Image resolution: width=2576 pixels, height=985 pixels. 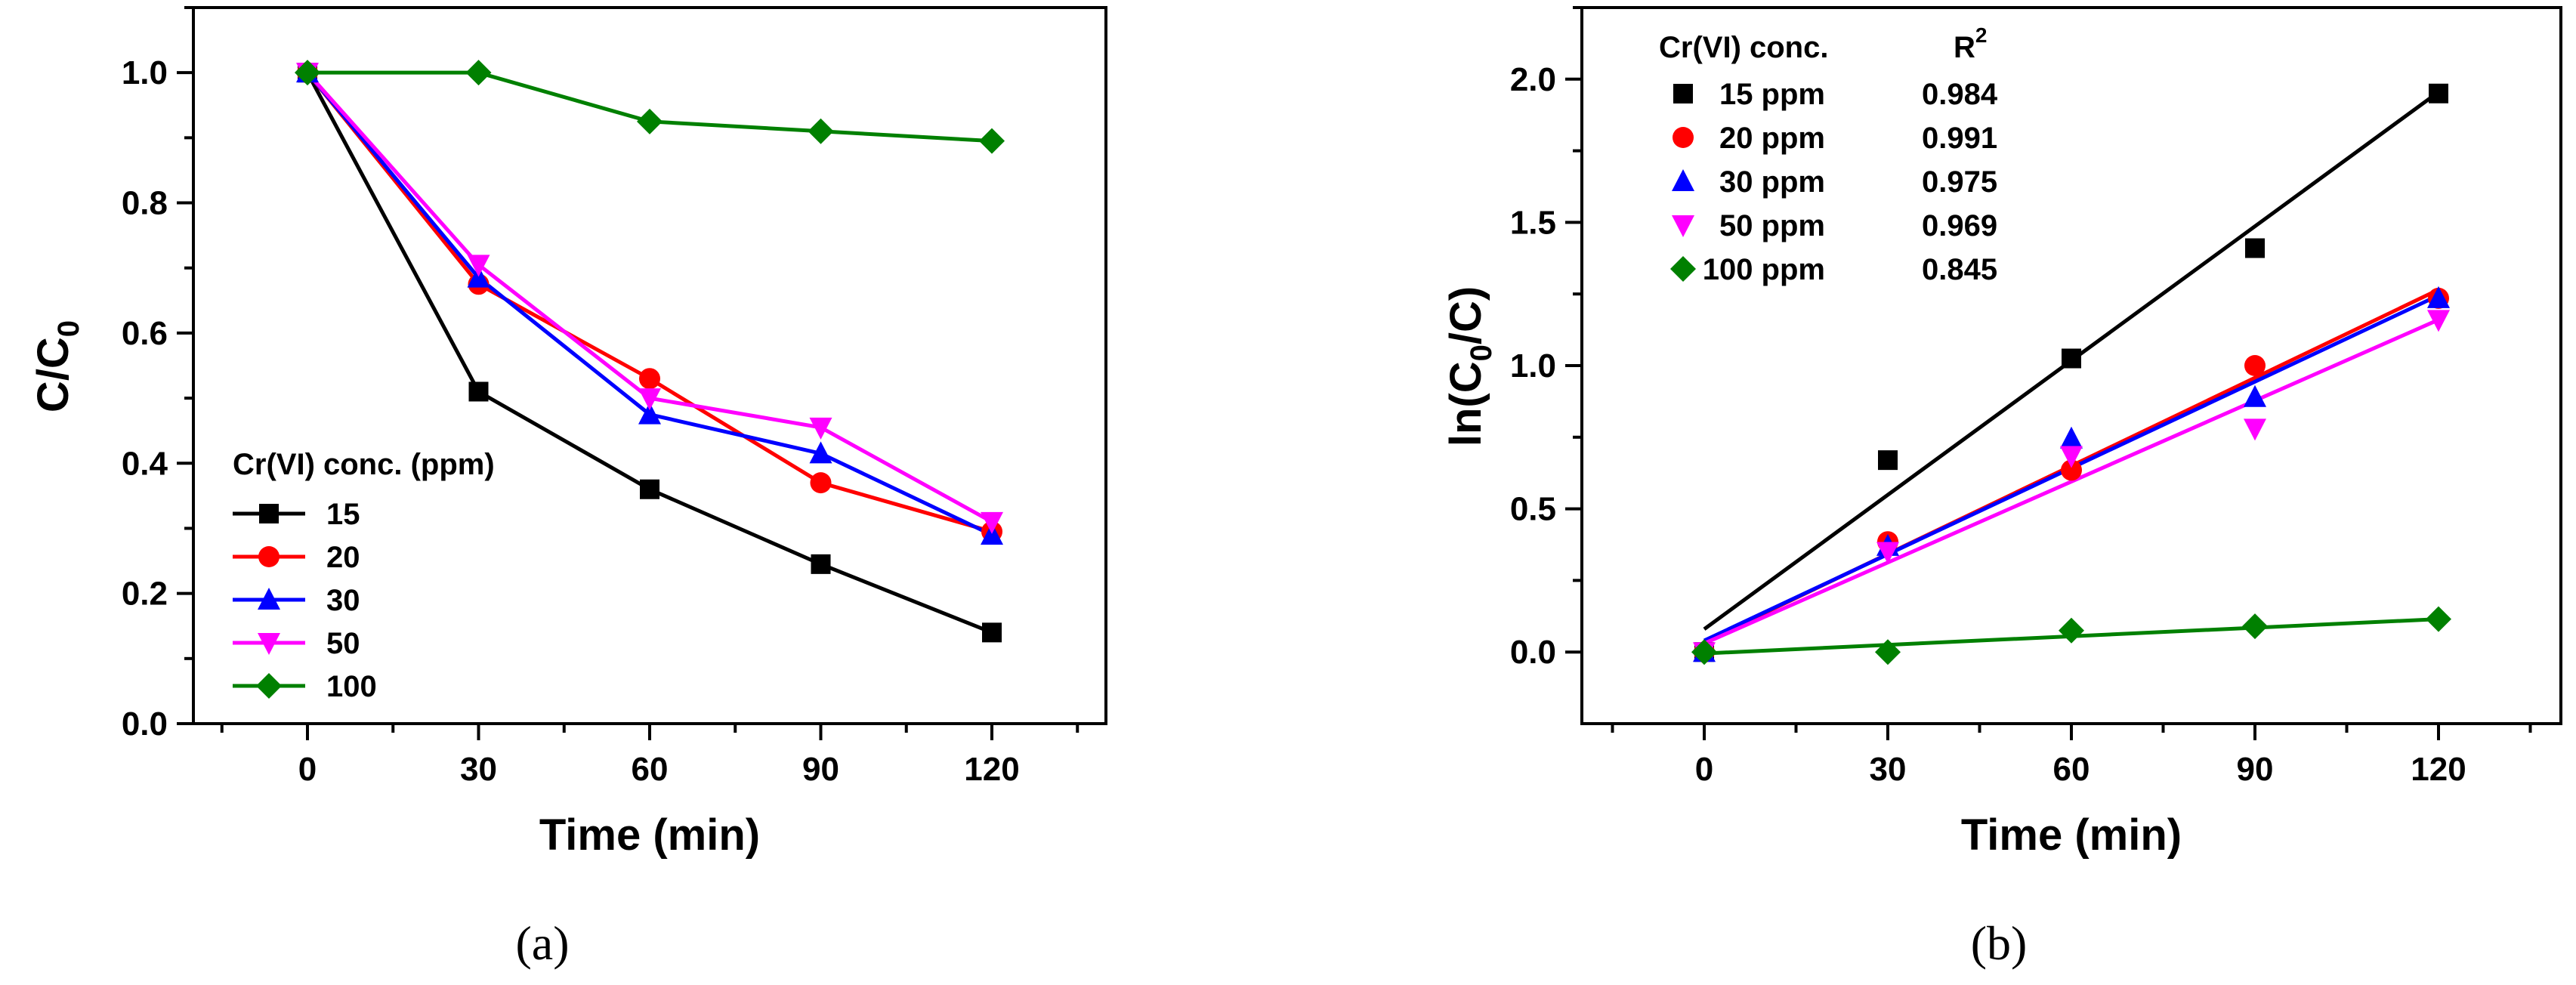 I want to click on chart-a-legend: Cr(VI) conc. (ppm) 15 20 30 50 100, so click(x=364, y=576).